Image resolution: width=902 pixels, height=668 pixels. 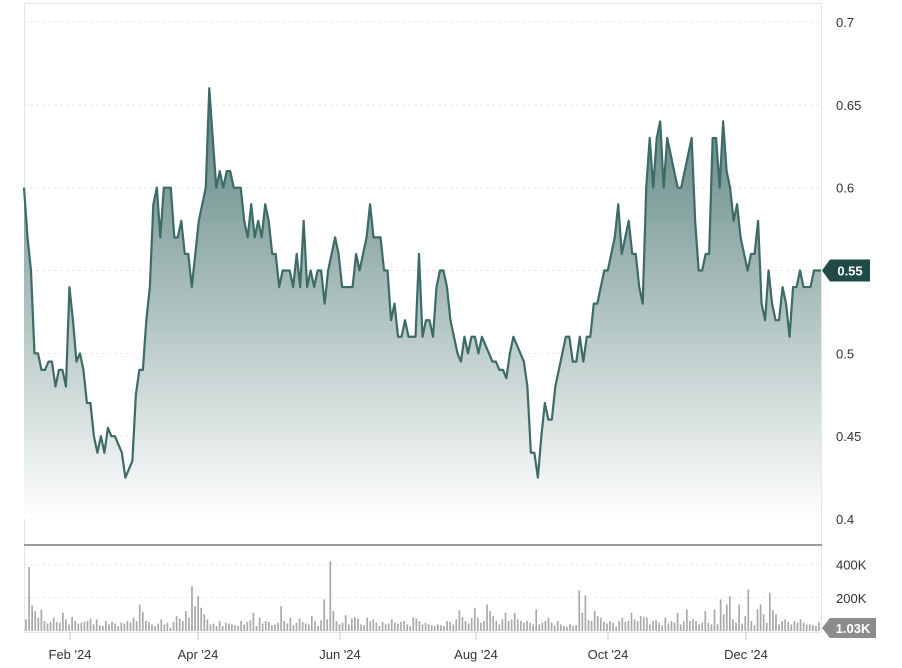 What do you see at coordinates (849, 271) in the screenshot?
I see `last-price-label: 0.55` at bounding box center [849, 271].